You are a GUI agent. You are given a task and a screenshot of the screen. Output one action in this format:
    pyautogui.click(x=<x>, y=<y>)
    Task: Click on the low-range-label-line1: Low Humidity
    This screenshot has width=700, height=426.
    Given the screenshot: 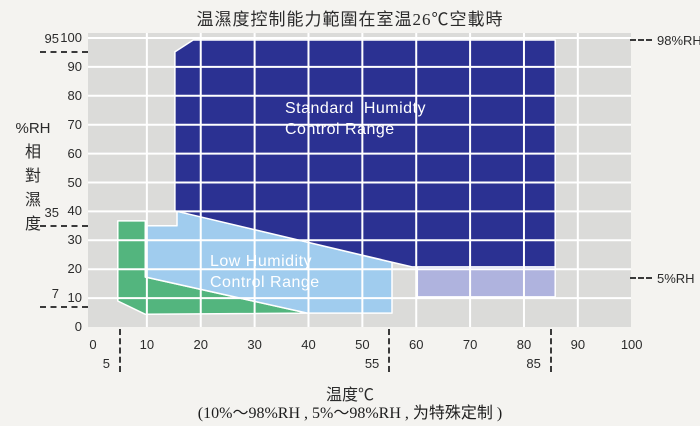 What is the action you would take?
    pyautogui.click(x=261, y=261)
    